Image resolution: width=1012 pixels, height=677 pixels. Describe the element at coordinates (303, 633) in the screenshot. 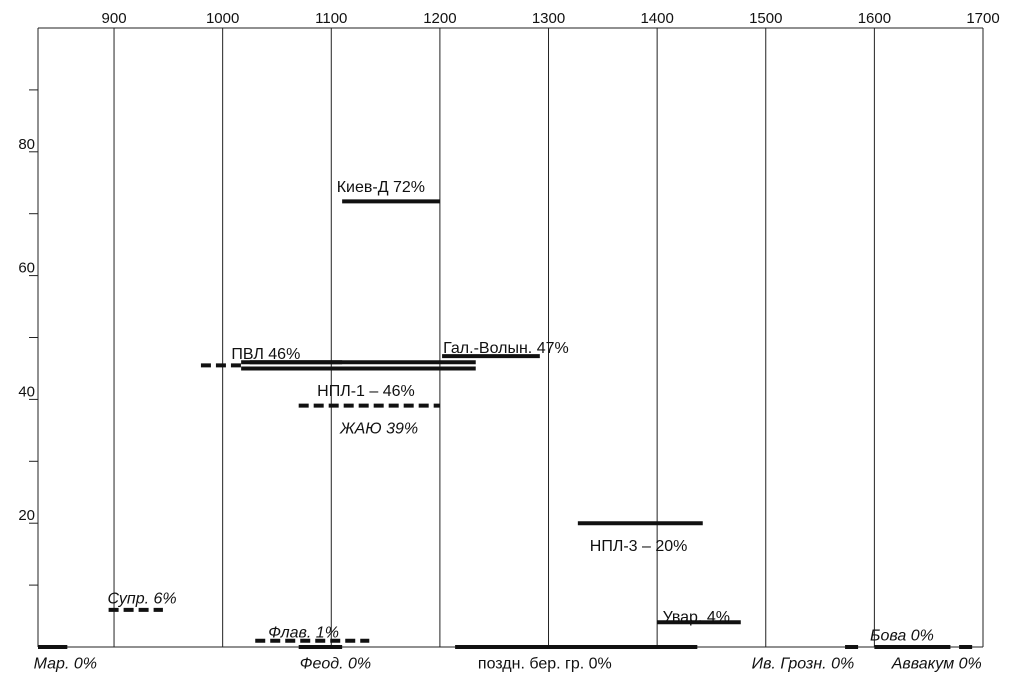

I see `bar-label-9: Флав. 1%` at that location.